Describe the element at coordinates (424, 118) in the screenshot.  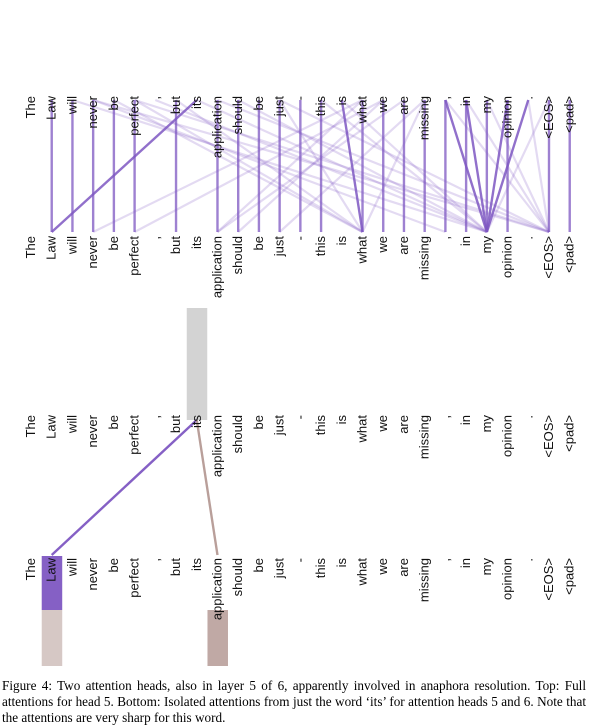
I see `top-source-token-19: missing` at that location.